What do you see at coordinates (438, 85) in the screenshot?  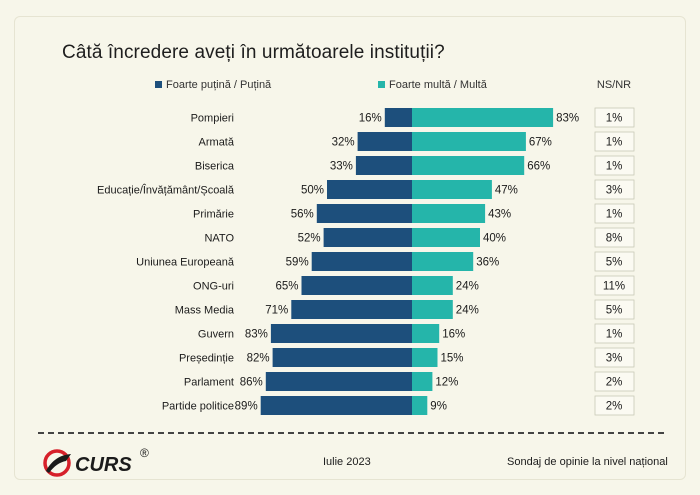 I see `legend-label-high: Foarte multă / Multă` at bounding box center [438, 85].